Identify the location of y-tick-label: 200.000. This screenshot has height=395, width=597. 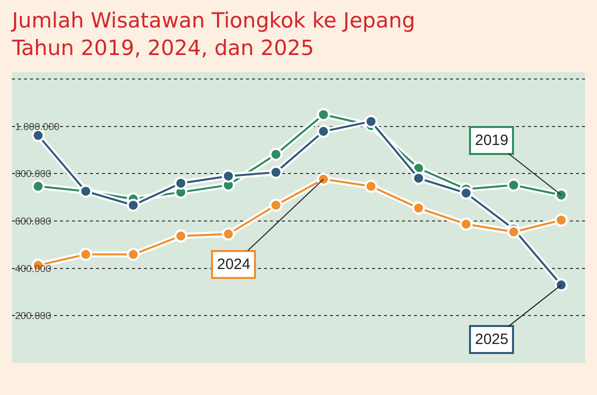
(33, 316).